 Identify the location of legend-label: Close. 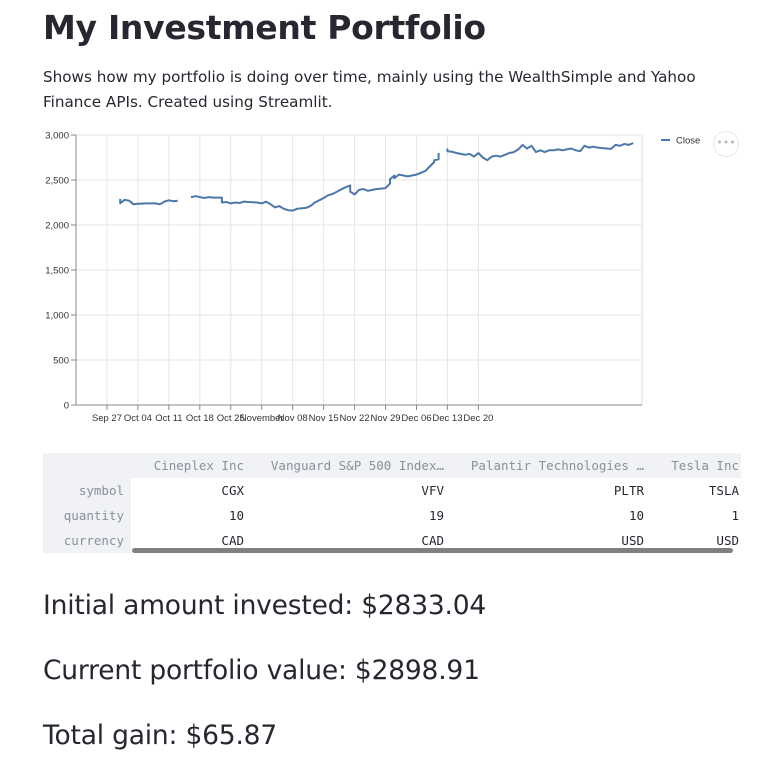
(688, 141).